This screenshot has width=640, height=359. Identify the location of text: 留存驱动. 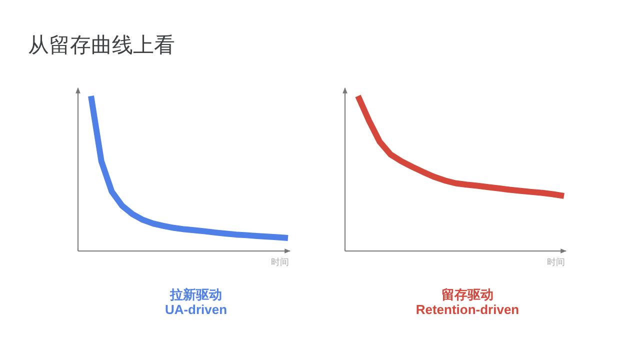
(468, 294).